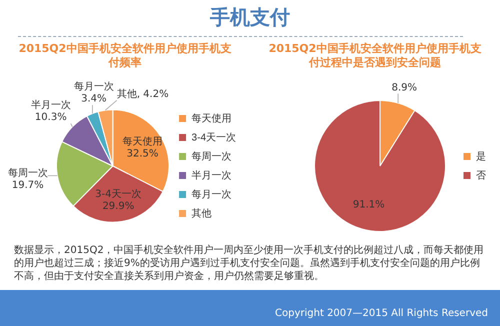 Image resolution: width=500 pixels, height=326 pixels. Describe the element at coordinates (212, 175) in the screenshot. I see `legend-label: 半月一次` at that location.